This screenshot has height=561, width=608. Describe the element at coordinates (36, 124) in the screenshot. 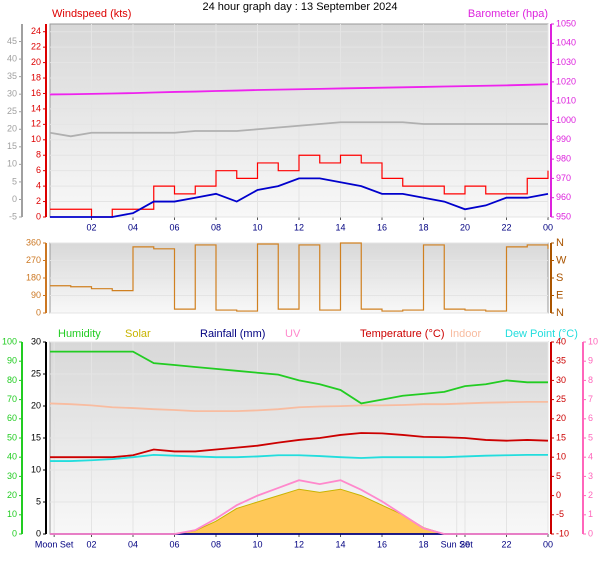

I see `y-tick-label: 12` at that location.